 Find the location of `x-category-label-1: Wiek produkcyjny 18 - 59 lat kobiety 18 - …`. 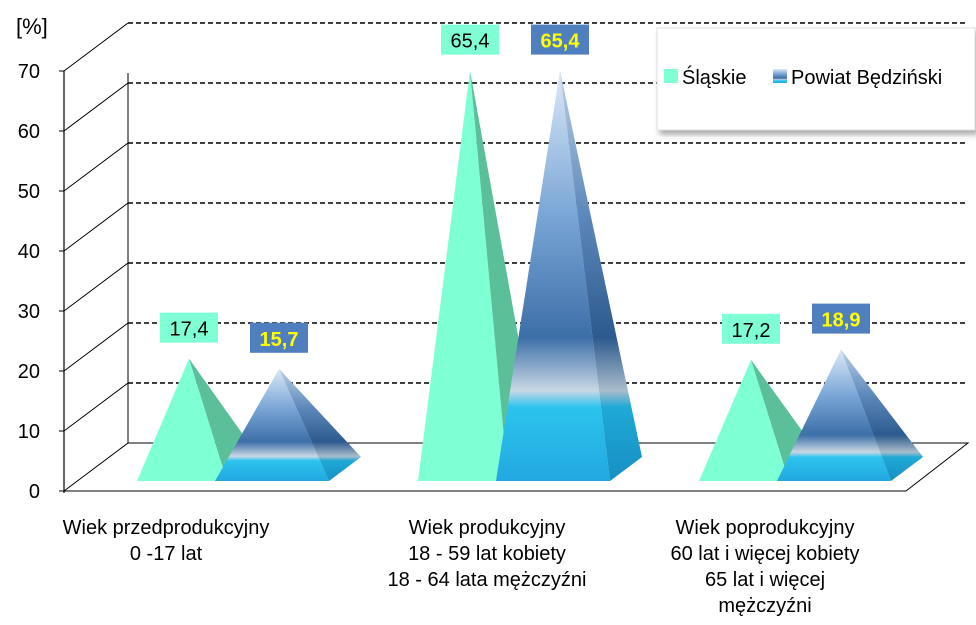

x-category-label-1: Wiek produkcyjny 18 - 59 lat kobiety 18 - … is located at coordinates (487, 554).